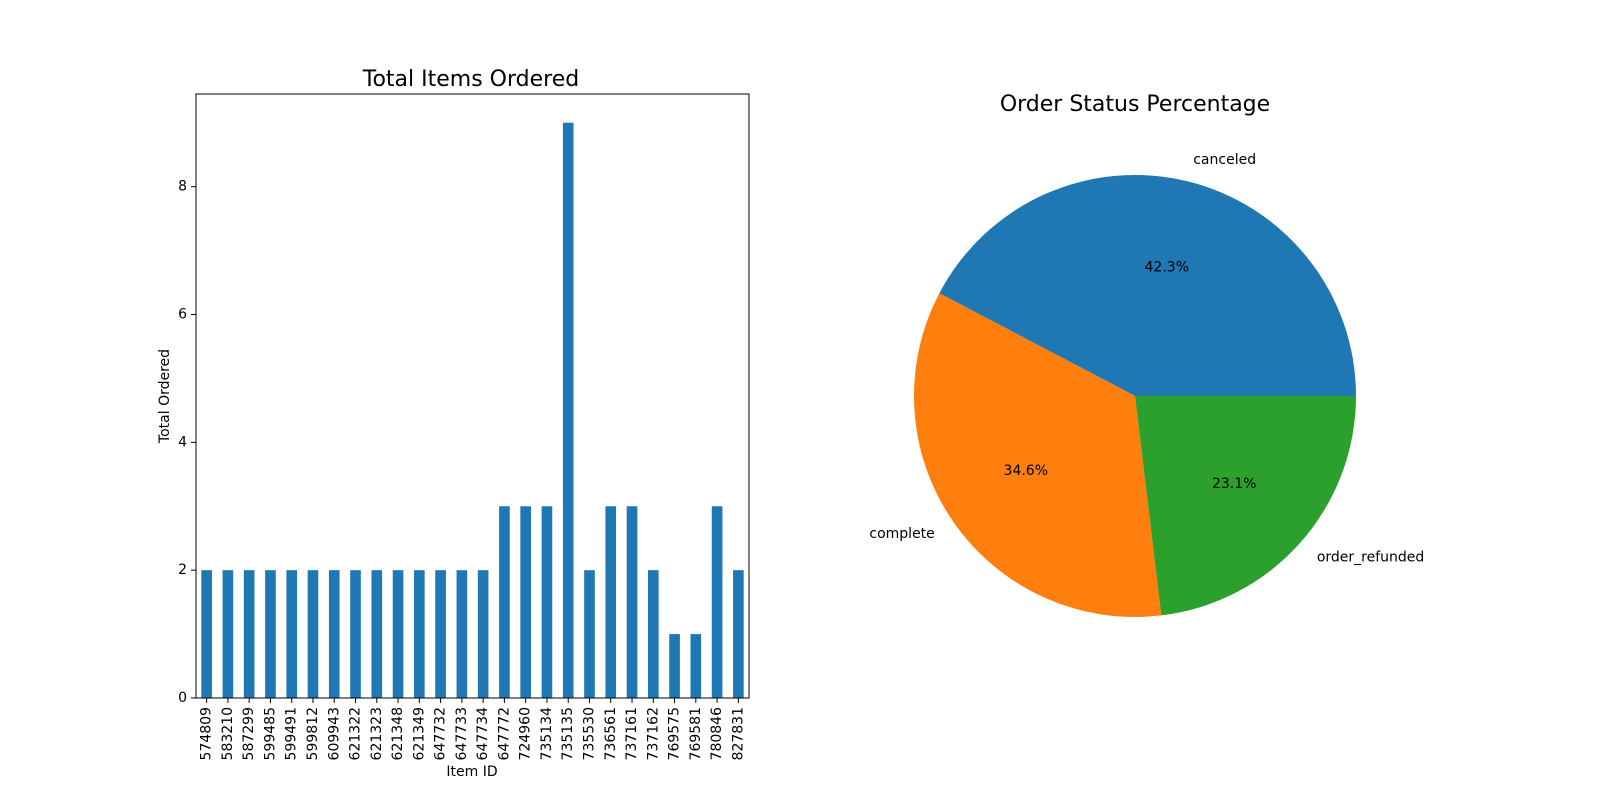 This screenshot has width=1600, height=800. Describe the element at coordinates (470, 79) in the screenshot. I see `bar-chart-title: Total Items Ordered` at that location.